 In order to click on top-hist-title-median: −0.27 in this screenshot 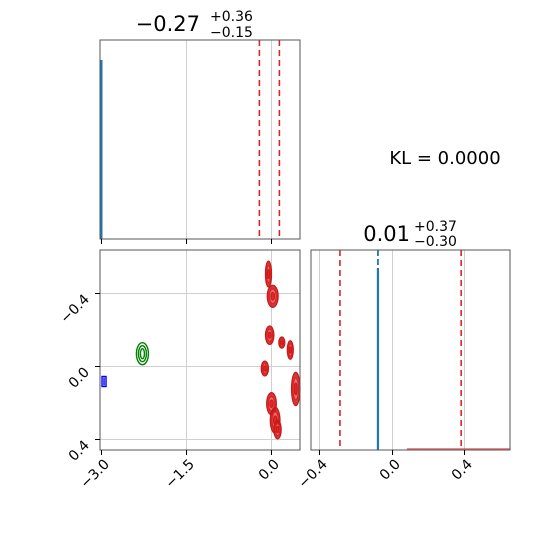, I will do `click(168, 24)`.